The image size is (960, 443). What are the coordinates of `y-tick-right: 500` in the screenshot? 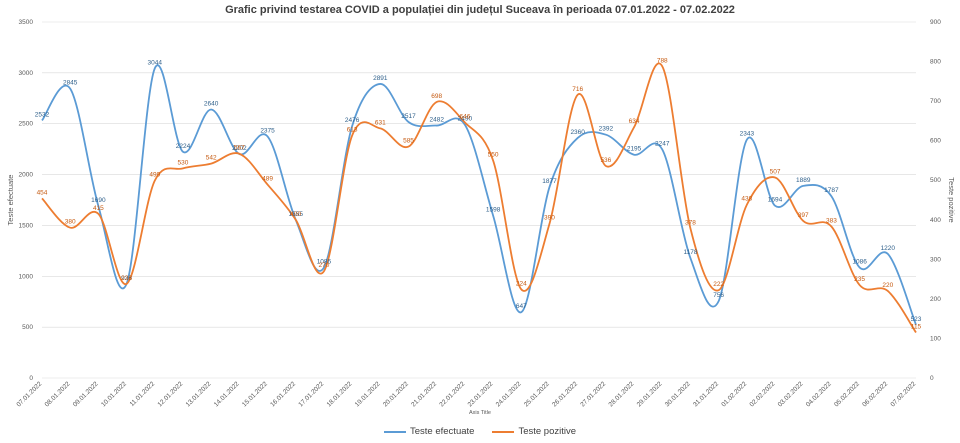 It's located at (935, 180).